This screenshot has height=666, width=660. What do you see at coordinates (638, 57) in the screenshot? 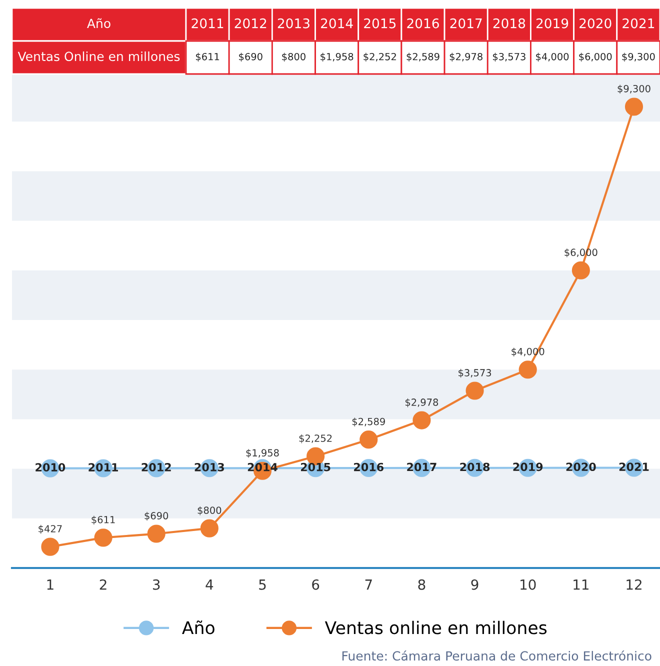
I see `text: $9,300` at bounding box center [638, 57].